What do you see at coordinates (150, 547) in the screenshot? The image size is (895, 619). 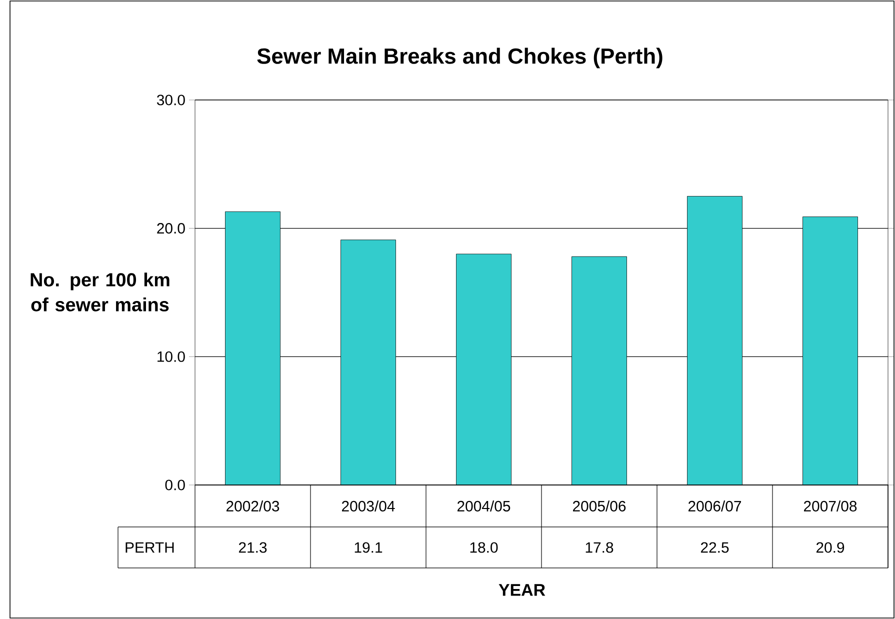 I see `text: PERTH` at bounding box center [150, 547].